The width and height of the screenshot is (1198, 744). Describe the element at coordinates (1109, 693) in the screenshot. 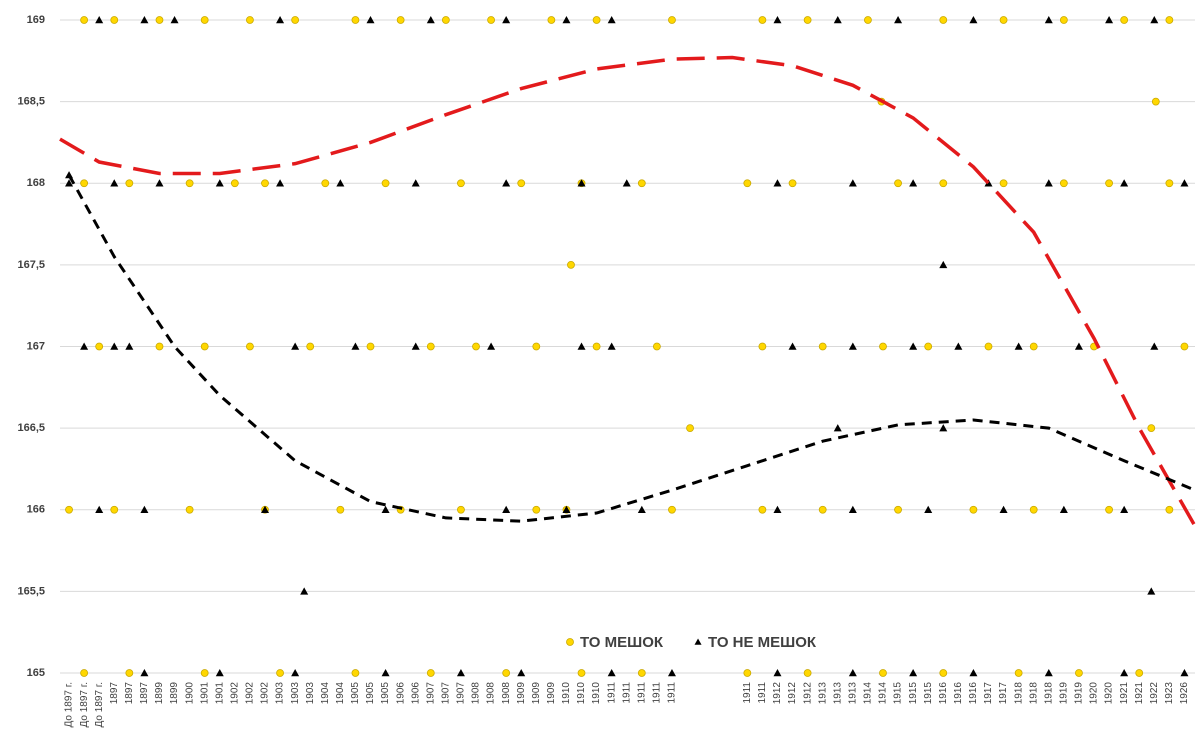

I see `x-tick-label: 1920` at that location.